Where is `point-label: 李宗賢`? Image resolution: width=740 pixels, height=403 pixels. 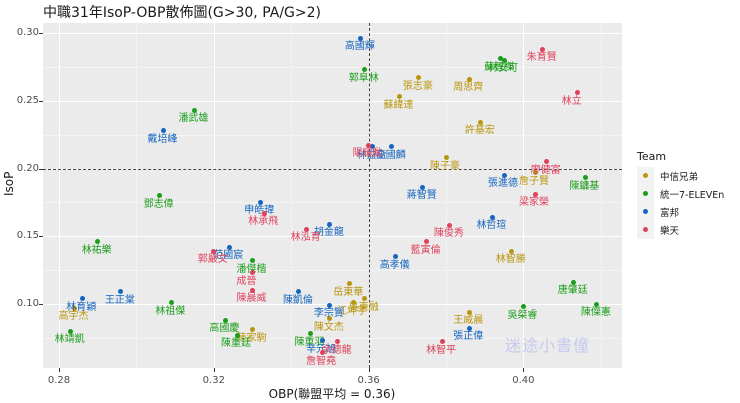 point-label: 李宗賢 is located at coordinates (328, 314).